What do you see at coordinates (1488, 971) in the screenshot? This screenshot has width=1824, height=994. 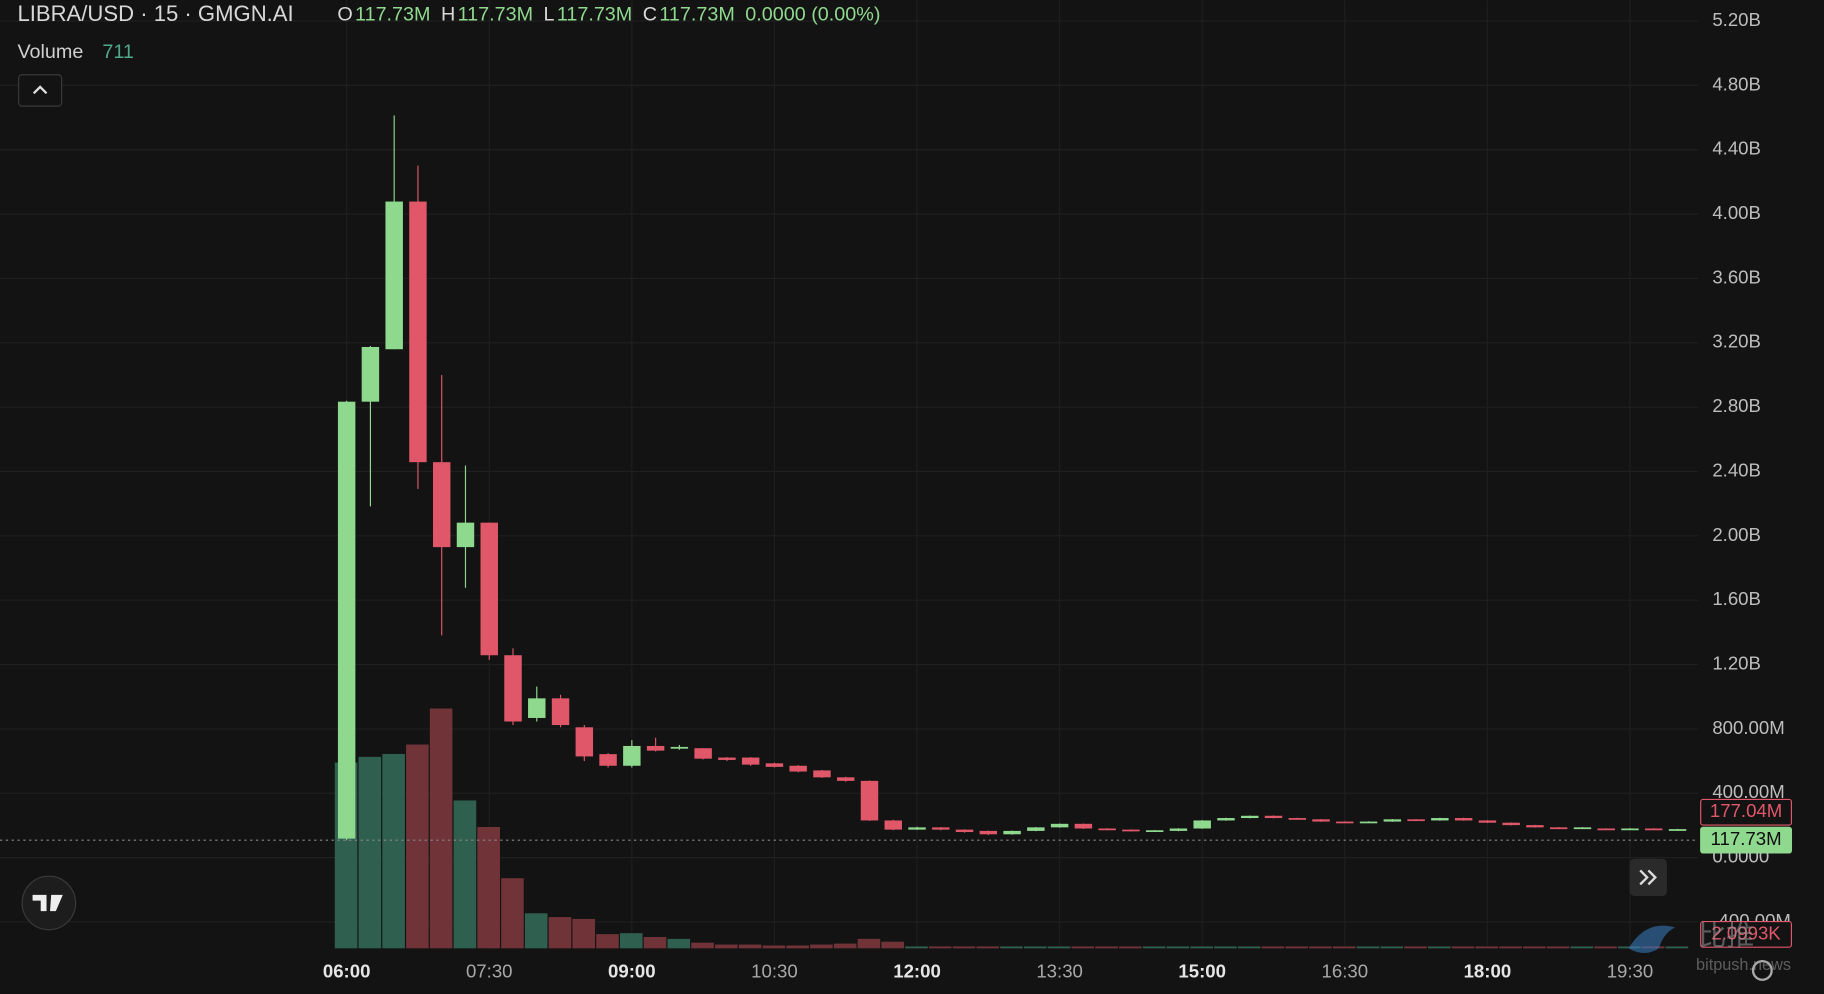 I see `x-tick-label: 18:00` at bounding box center [1488, 971].